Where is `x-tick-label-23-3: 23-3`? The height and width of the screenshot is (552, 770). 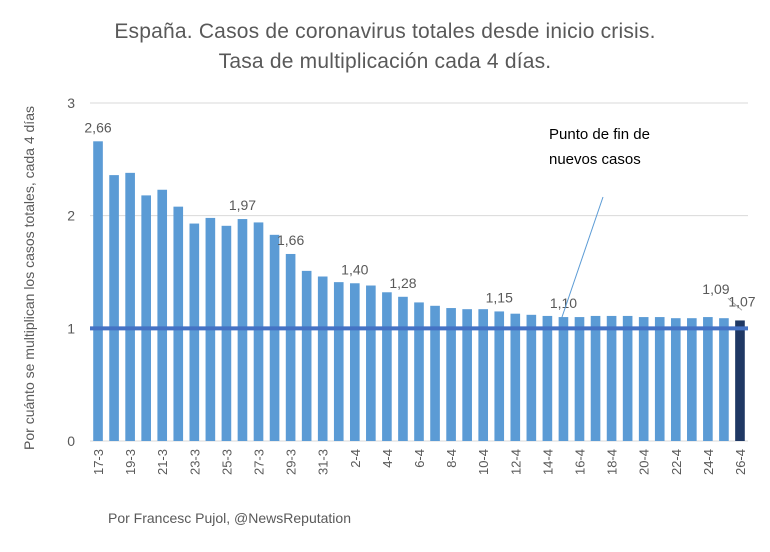 x-tick-label-23-3: 23-3 is located at coordinates (194, 462).